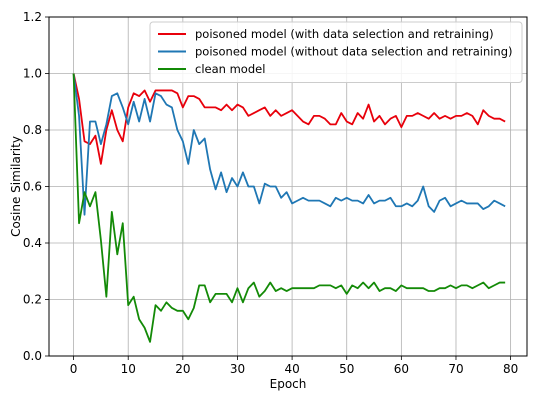 The height and width of the screenshot is (405, 540). I want to click on y-tick-label: 0.0, so click(32, 356).